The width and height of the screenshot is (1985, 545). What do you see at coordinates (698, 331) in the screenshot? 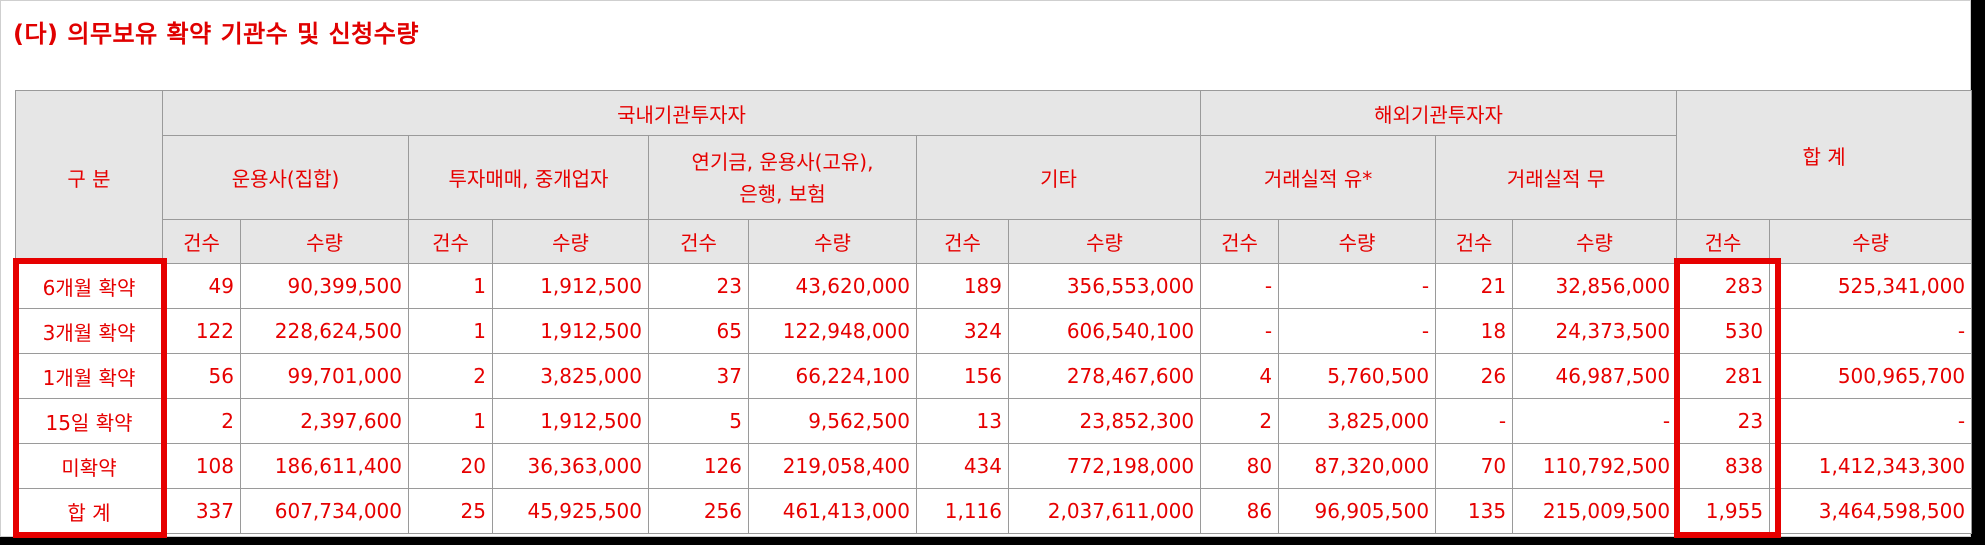
I see `count-cell: 65` at bounding box center [698, 331].